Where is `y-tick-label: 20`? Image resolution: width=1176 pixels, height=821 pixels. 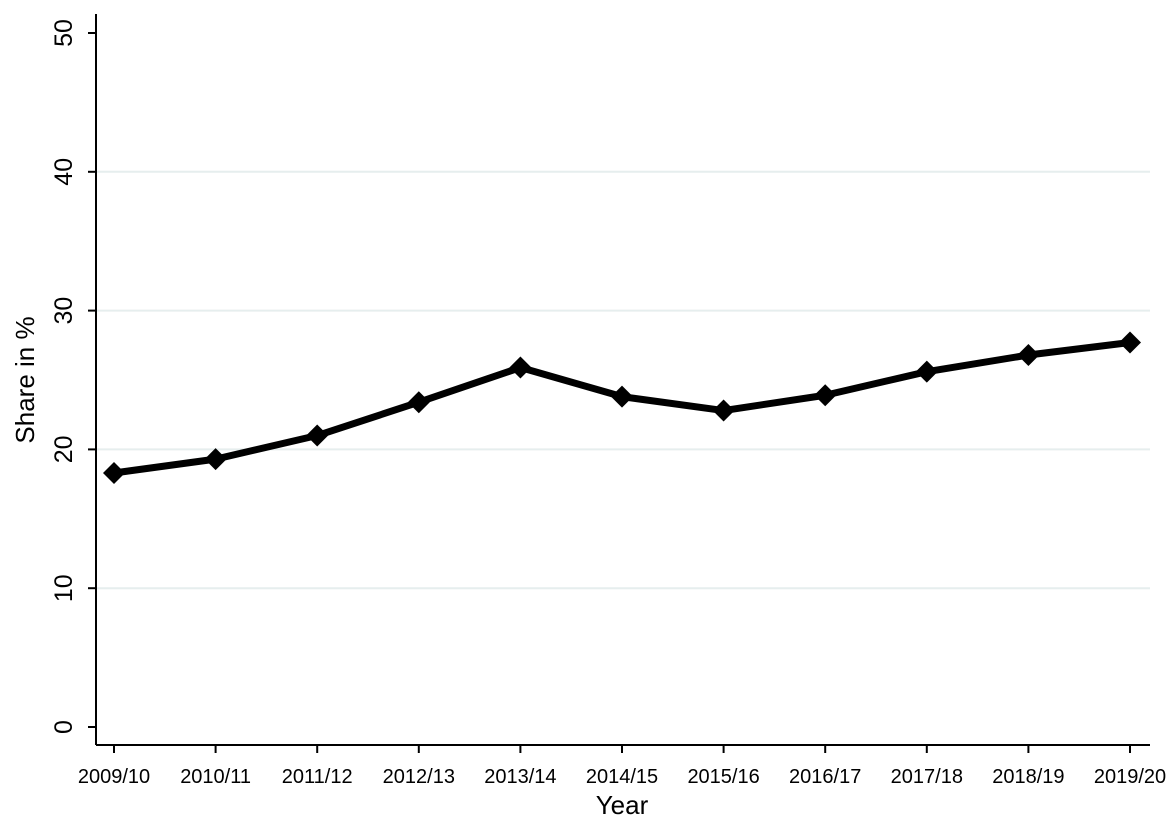 y-tick-label: 20 is located at coordinates (64, 449).